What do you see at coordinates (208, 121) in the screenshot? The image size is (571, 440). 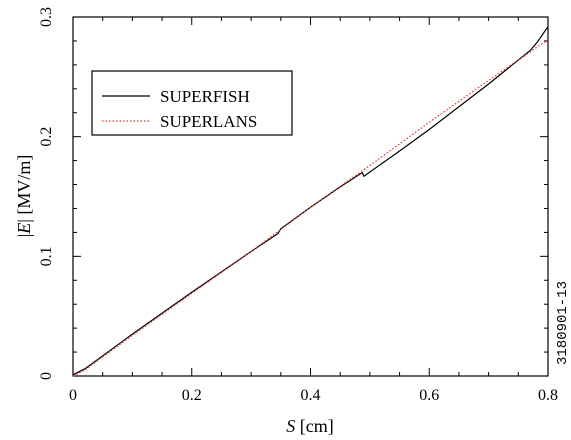 I see `legend-label-superlans: SUPERLANS` at bounding box center [208, 121].